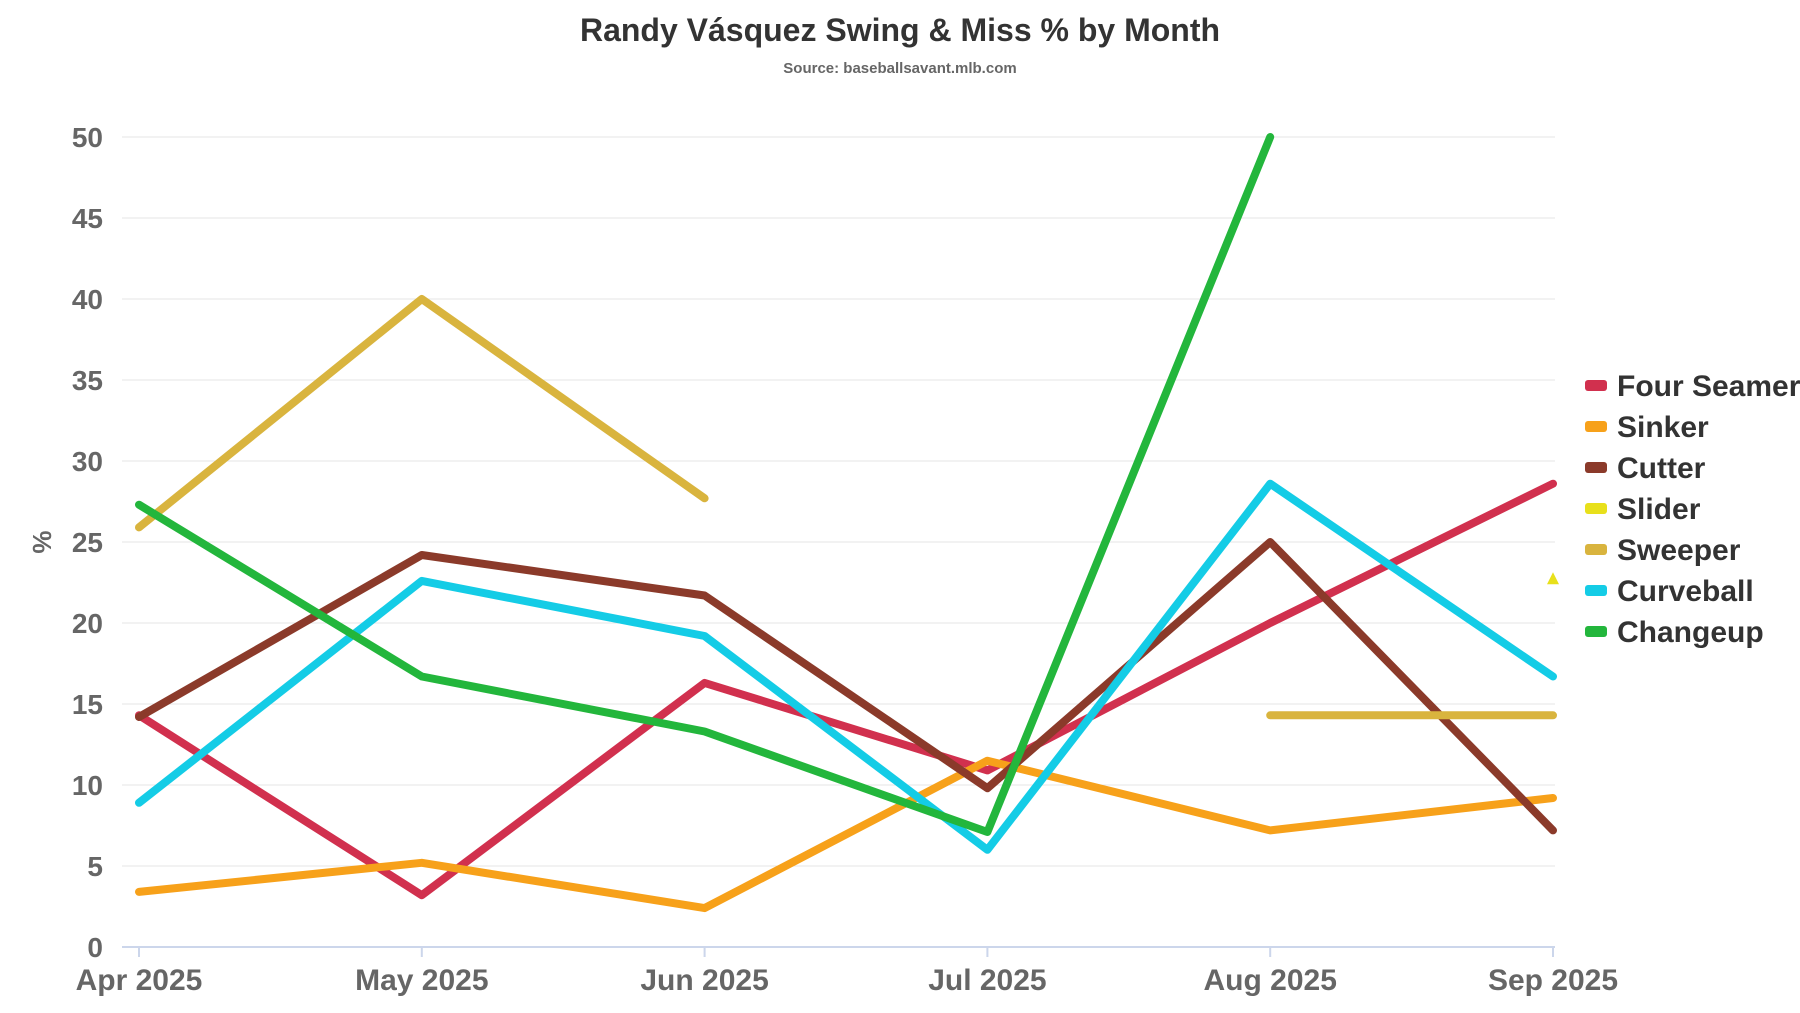 This screenshot has width=1800, height=1013. Describe the element at coordinates (1553, 980) in the screenshot. I see `x-tick-label: Sep 2025` at that location.